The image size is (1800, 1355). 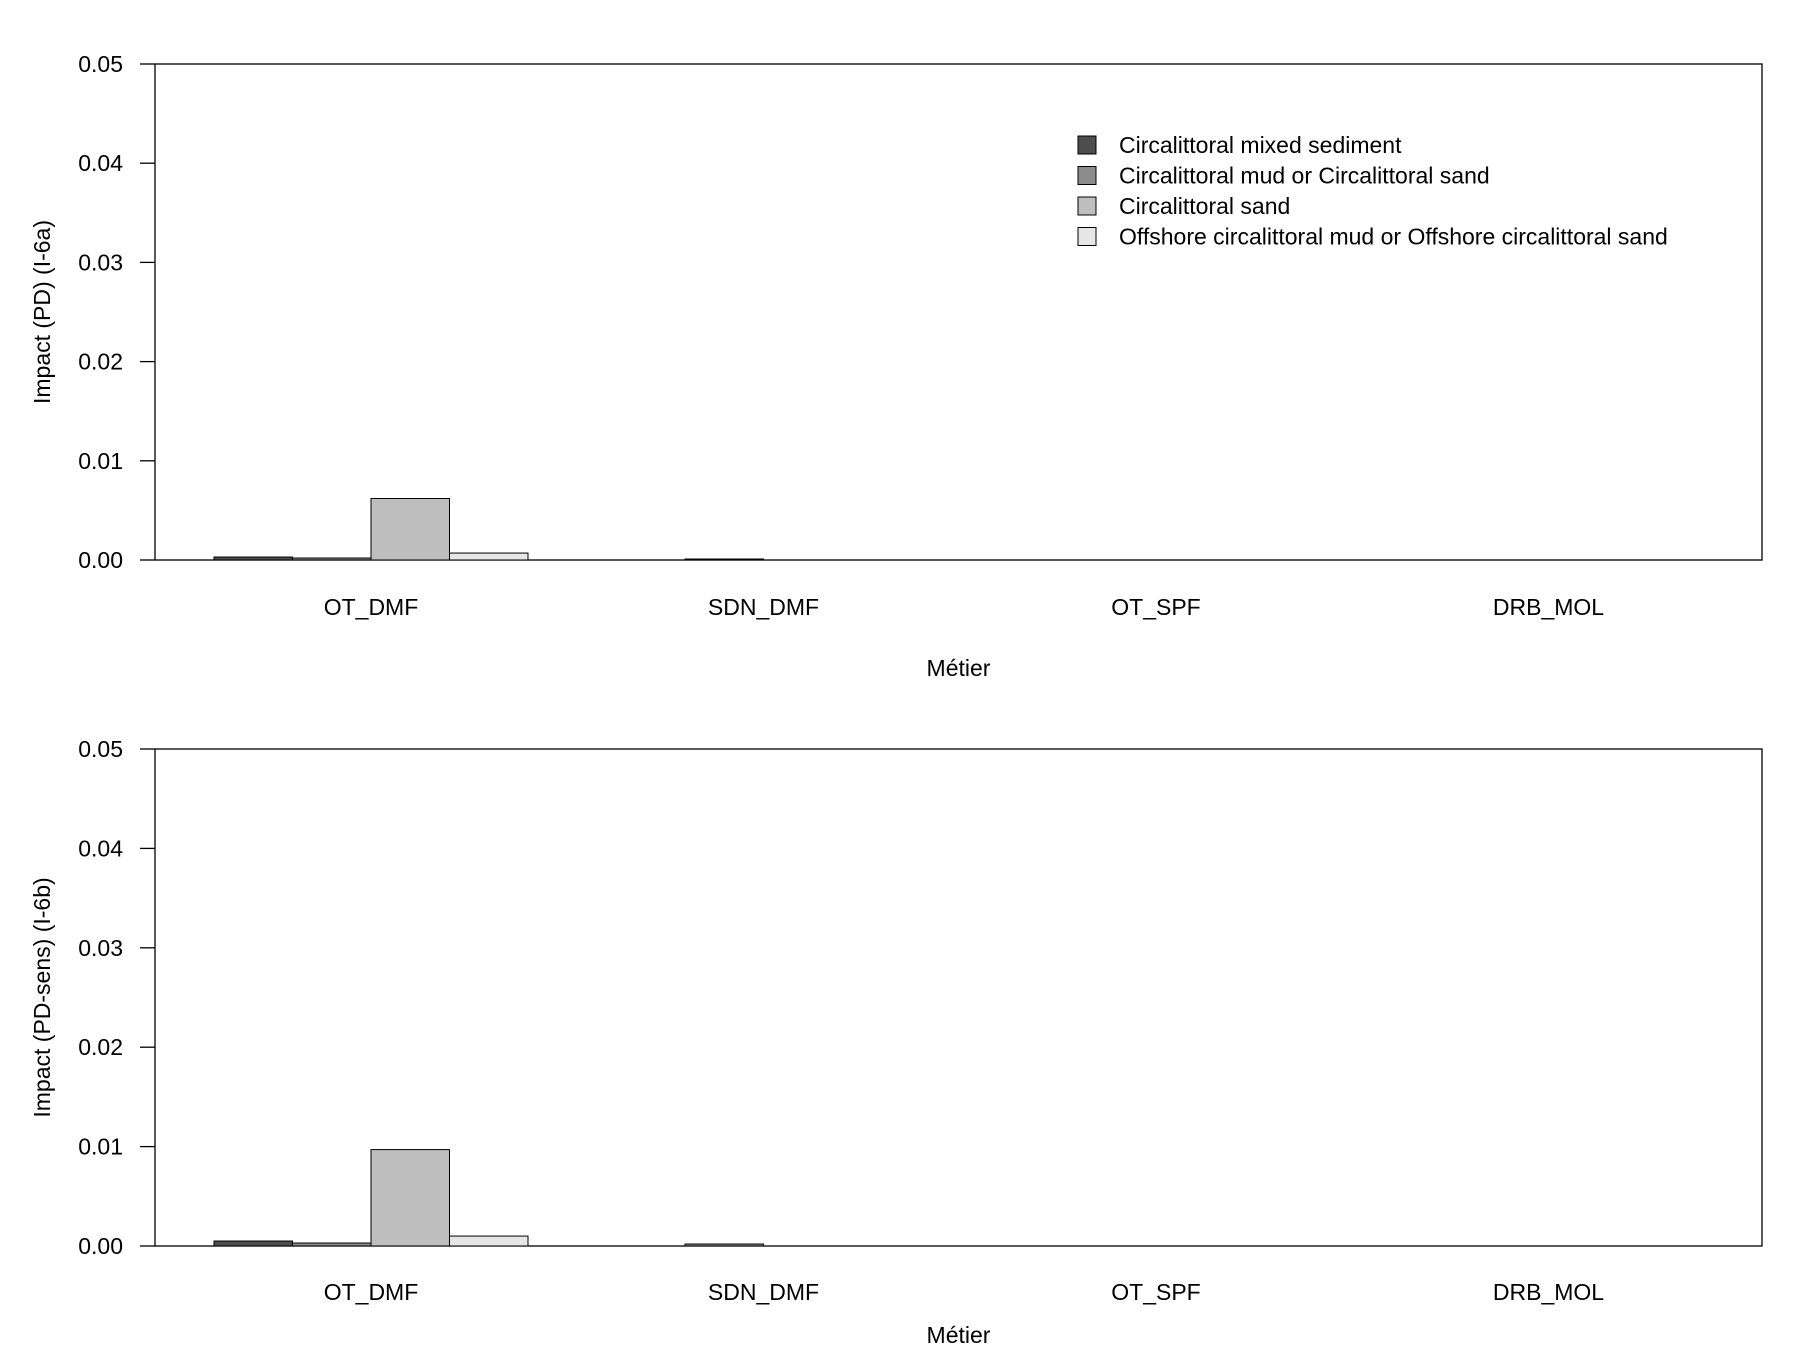 I want to click on legend-entry-label: Circalittoral mud or Circalittoral sand, so click(x=1304, y=176).